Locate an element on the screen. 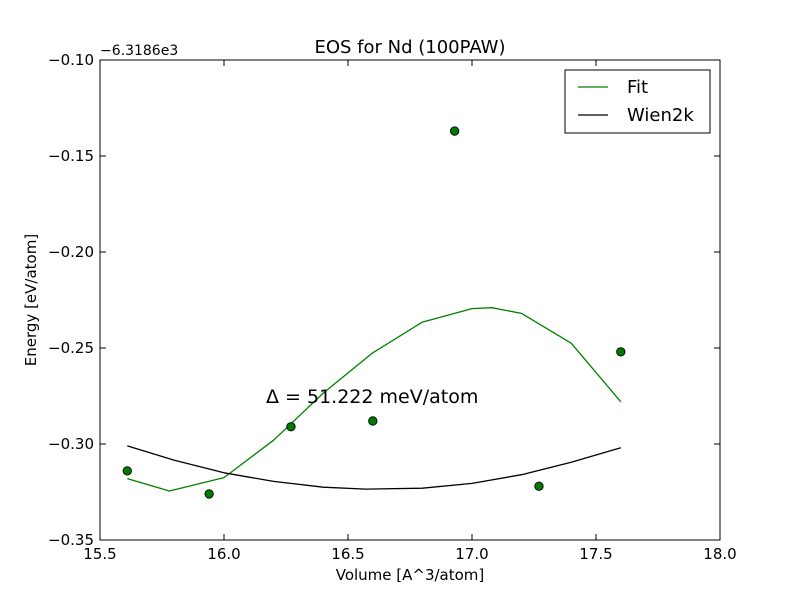  x-tick-label: 17.0 is located at coordinates (471, 554).